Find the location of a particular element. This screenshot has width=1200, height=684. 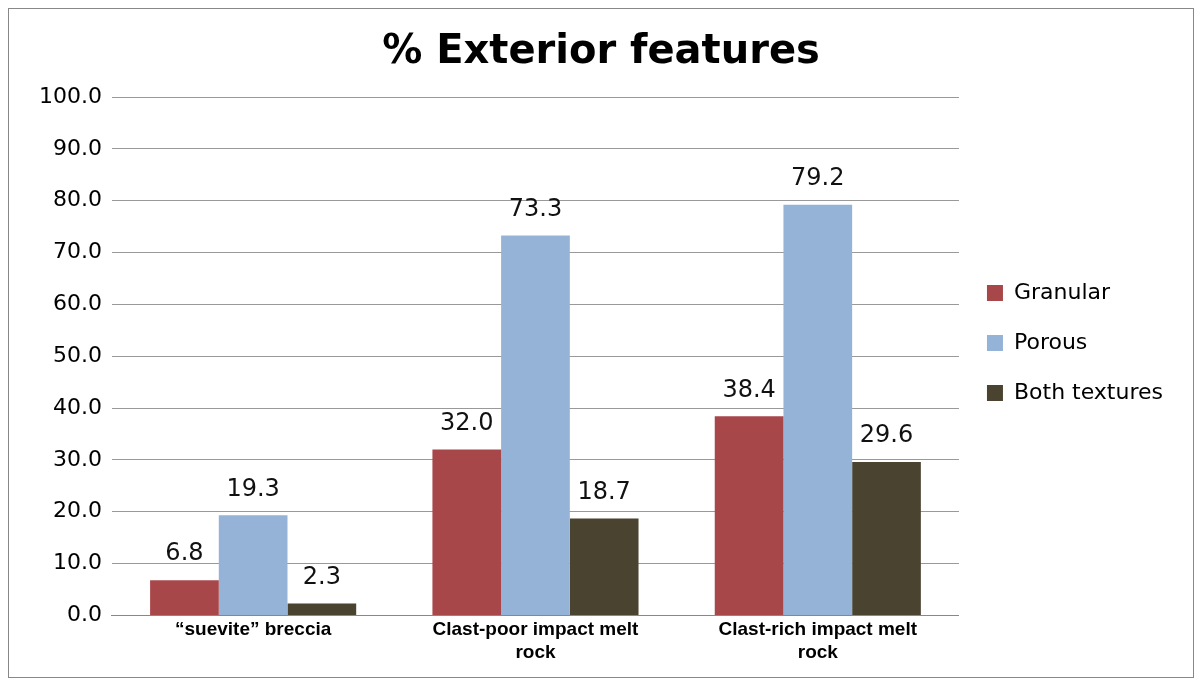

x-tick-label: Clast-poor impact melt rock is located at coordinates (536, 640).